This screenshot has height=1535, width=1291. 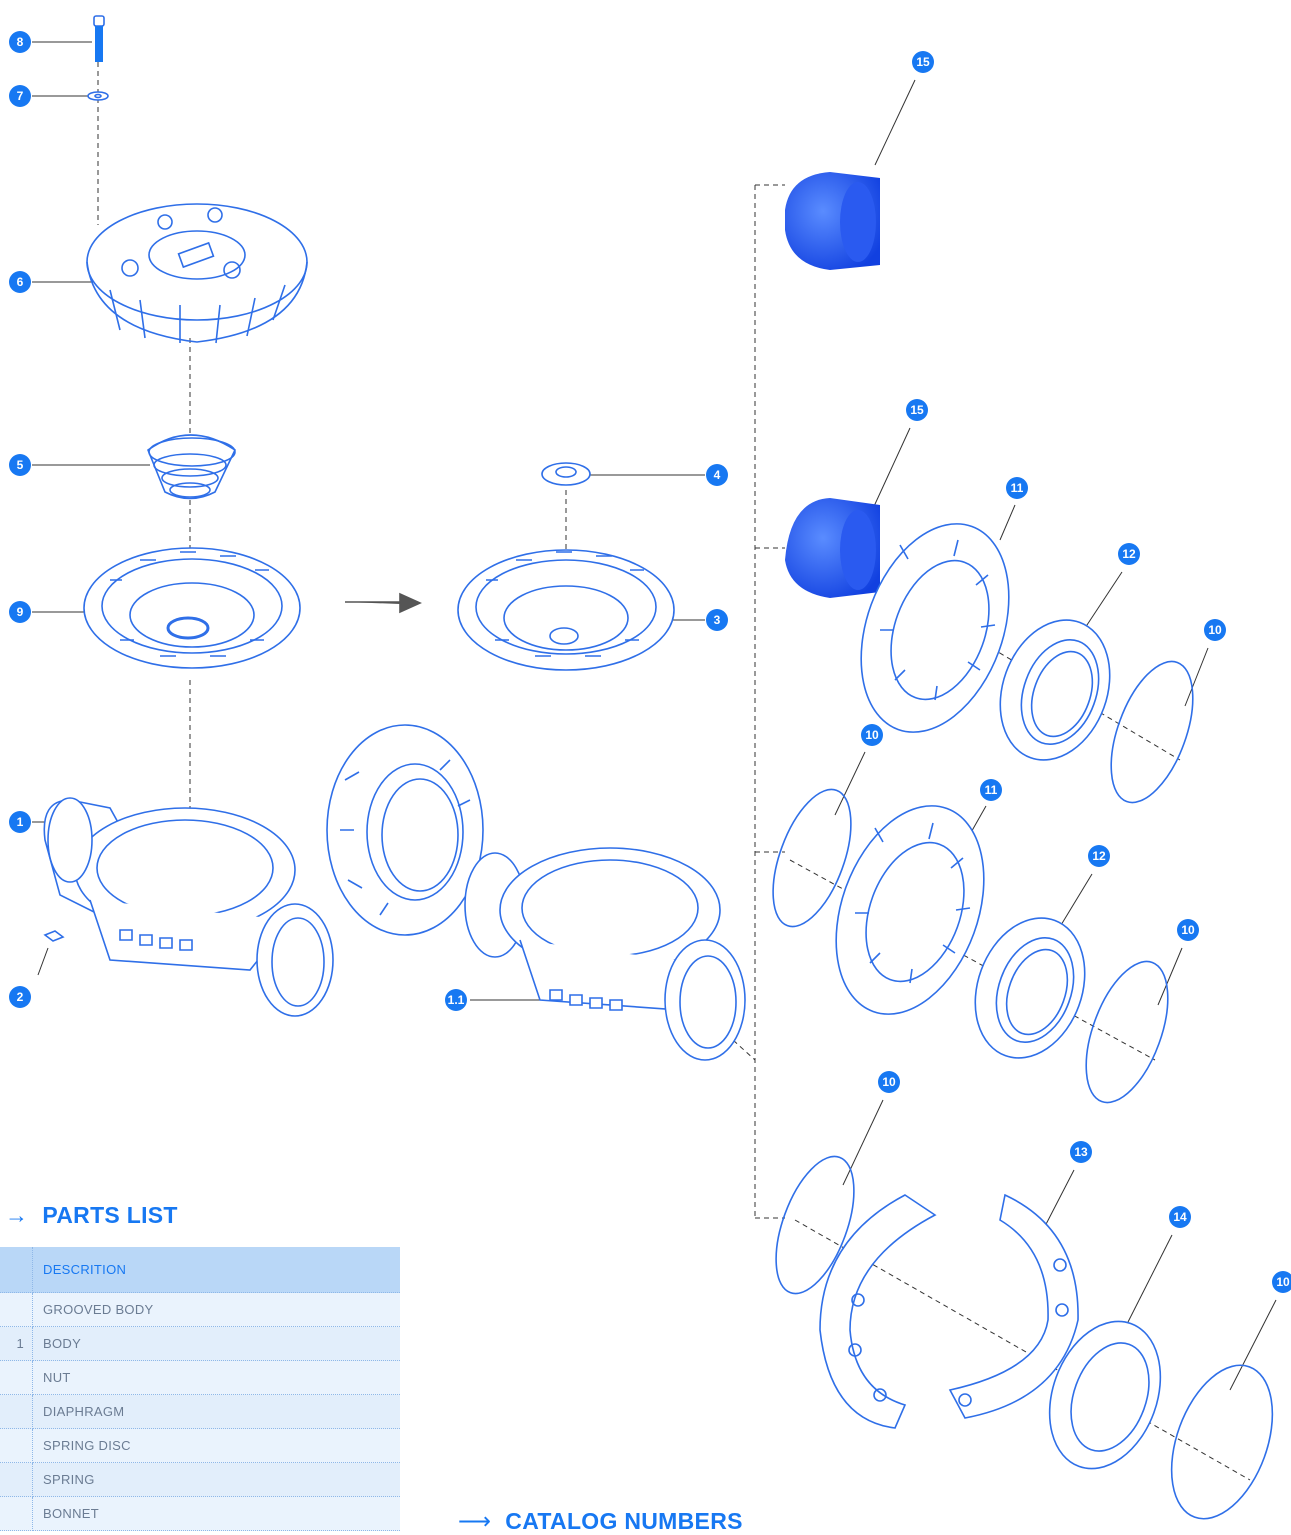 I want to click on parts-list-heading: → PARTS LIST, so click(x=91, y=1215).